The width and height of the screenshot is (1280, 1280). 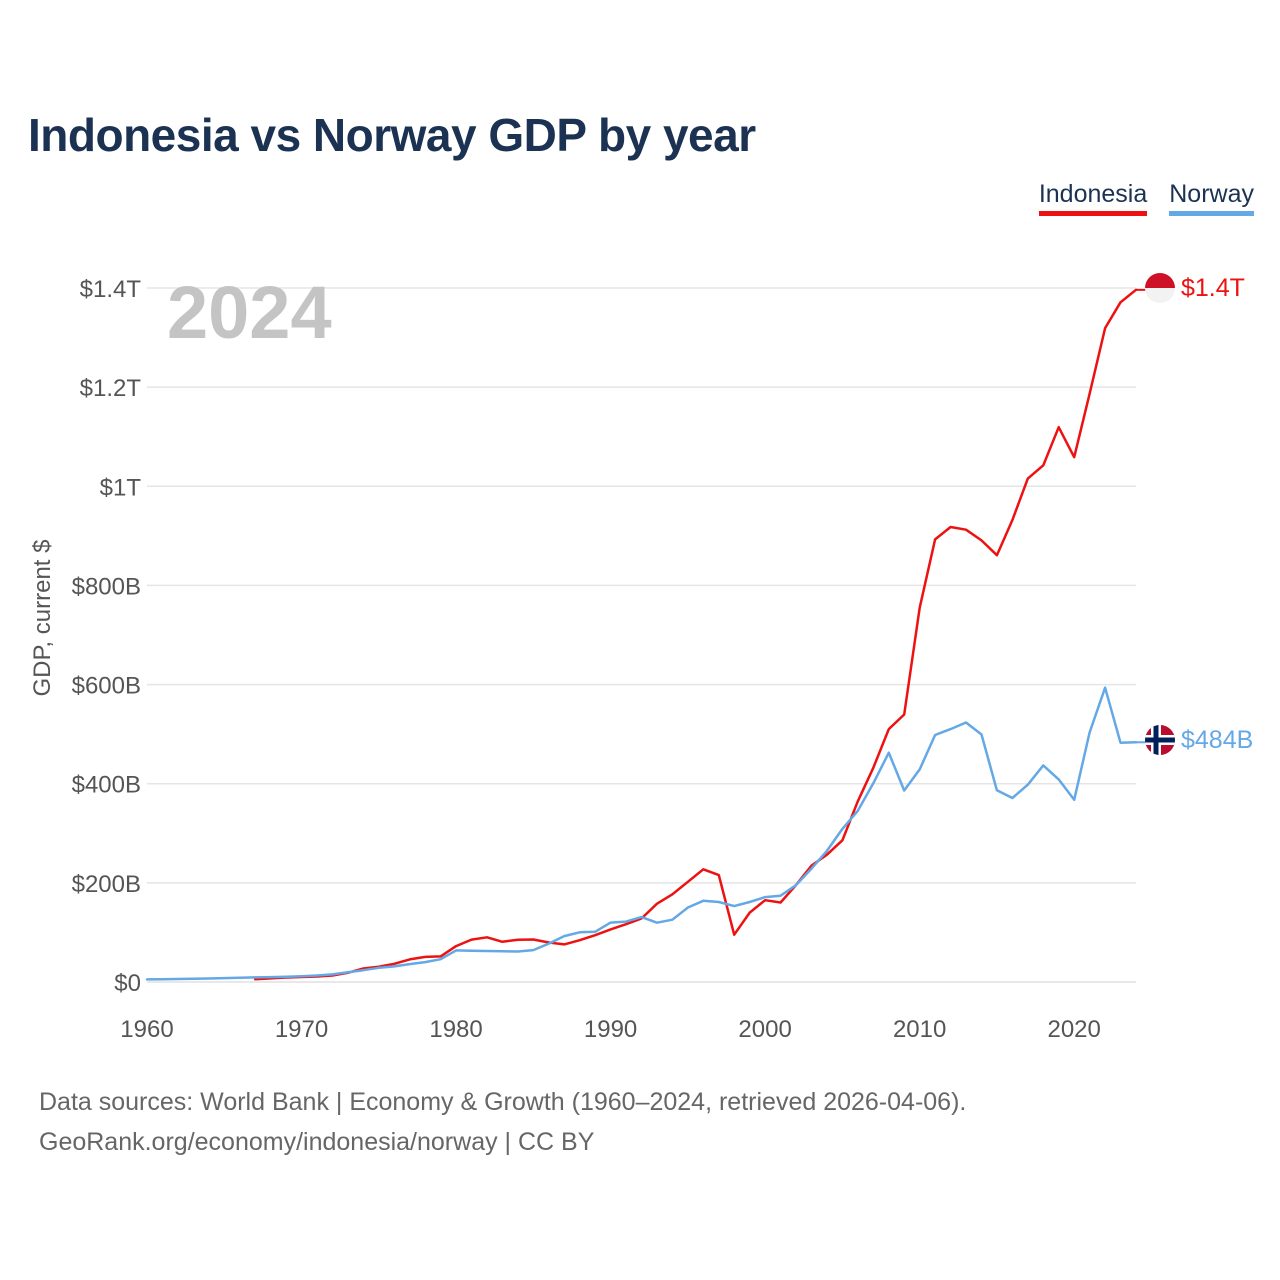 What do you see at coordinates (107, 636) in the screenshot?
I see `y-axis-ticks: $0 $200B $400B $600B $800B $1T $1.2T $1.4T` at bounding box center [107, 636].